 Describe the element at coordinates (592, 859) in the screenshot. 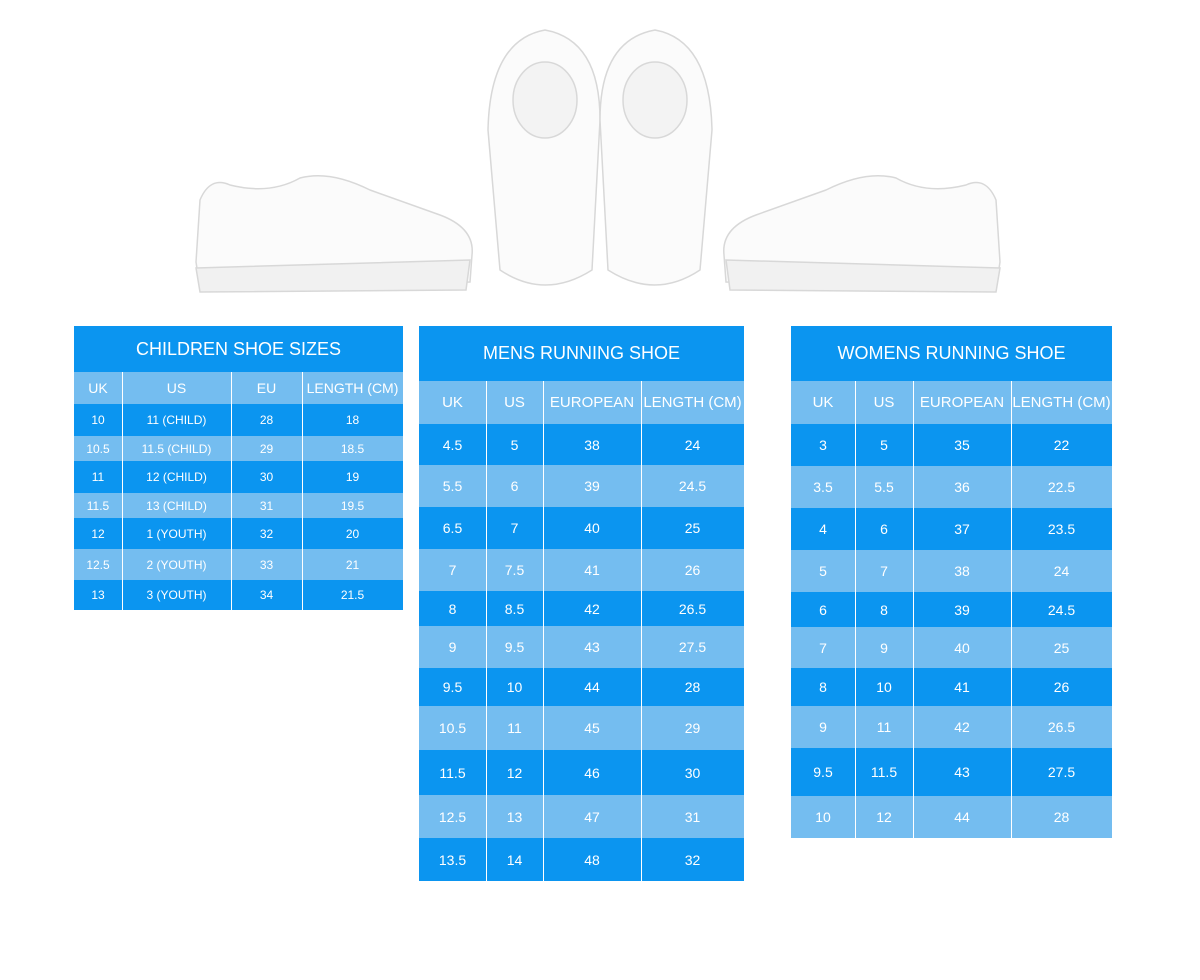

I see `table-cell: 48` at that location.